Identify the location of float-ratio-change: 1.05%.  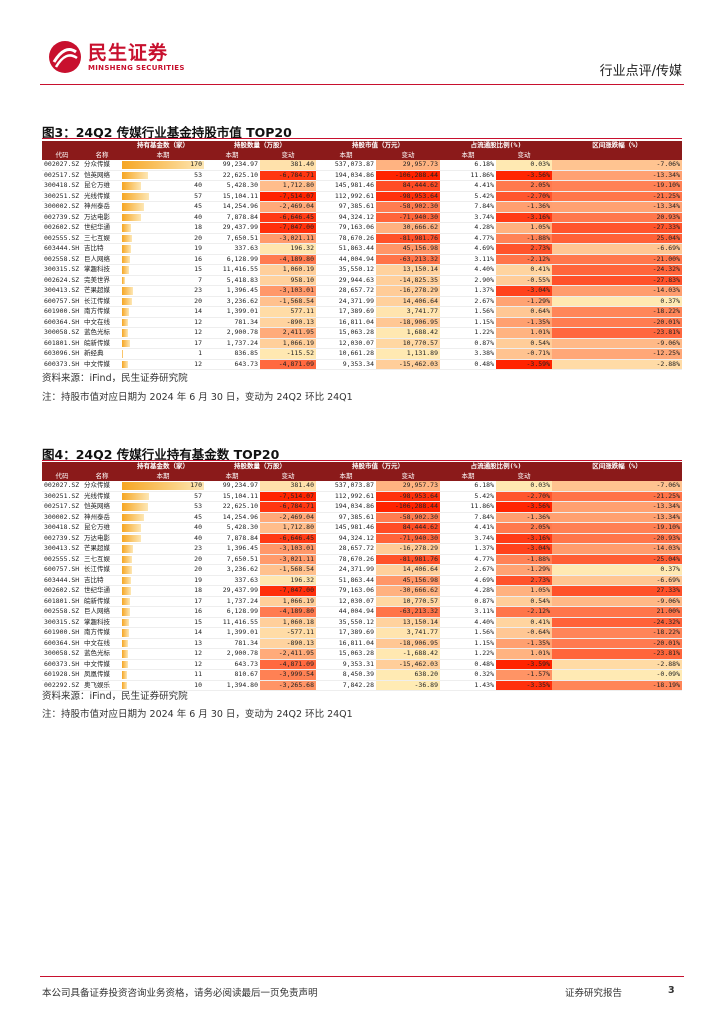
(524, 591).